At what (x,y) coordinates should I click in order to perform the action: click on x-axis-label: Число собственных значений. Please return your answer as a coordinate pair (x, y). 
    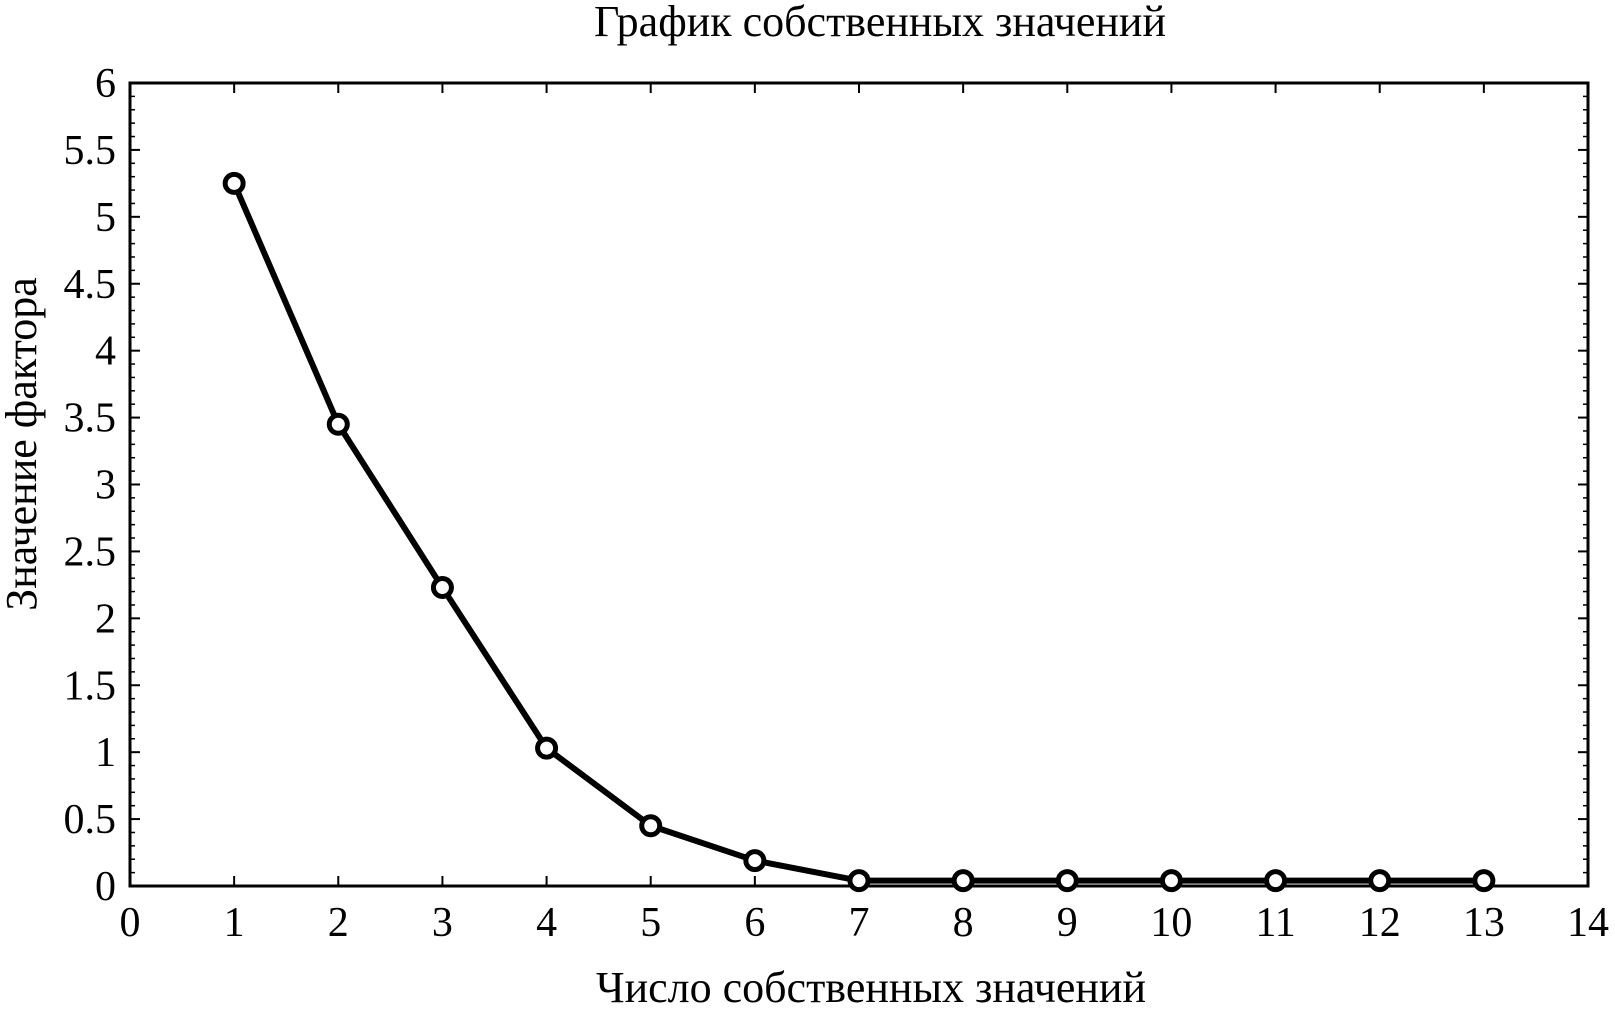
    Looking at the image, I should click on (871, 984).